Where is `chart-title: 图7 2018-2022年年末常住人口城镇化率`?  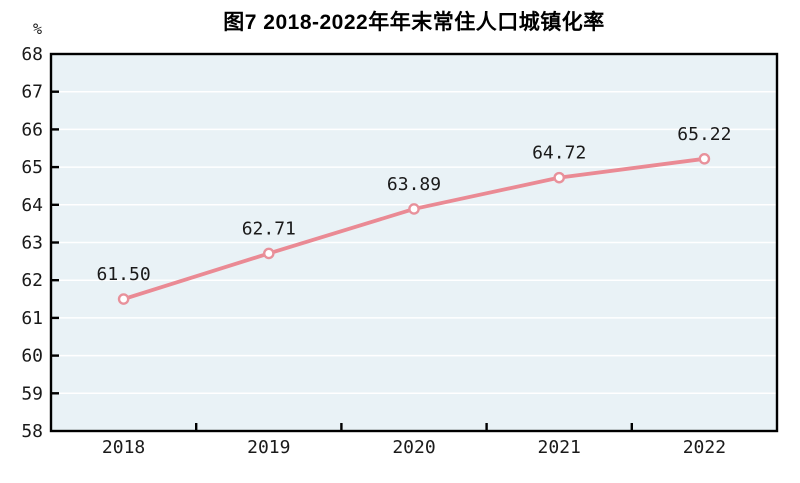
chart-title: 图7 2018-2022年年末常住人口城镇化率 is located at coordinates (414, 22).